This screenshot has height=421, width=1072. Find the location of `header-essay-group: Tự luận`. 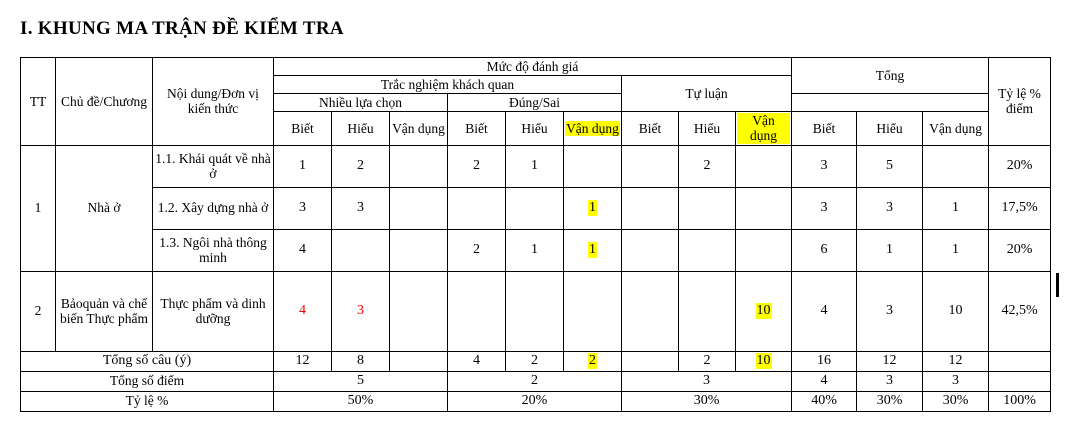

header-essay-group: Tự luận is located at coordinates (706, 94).